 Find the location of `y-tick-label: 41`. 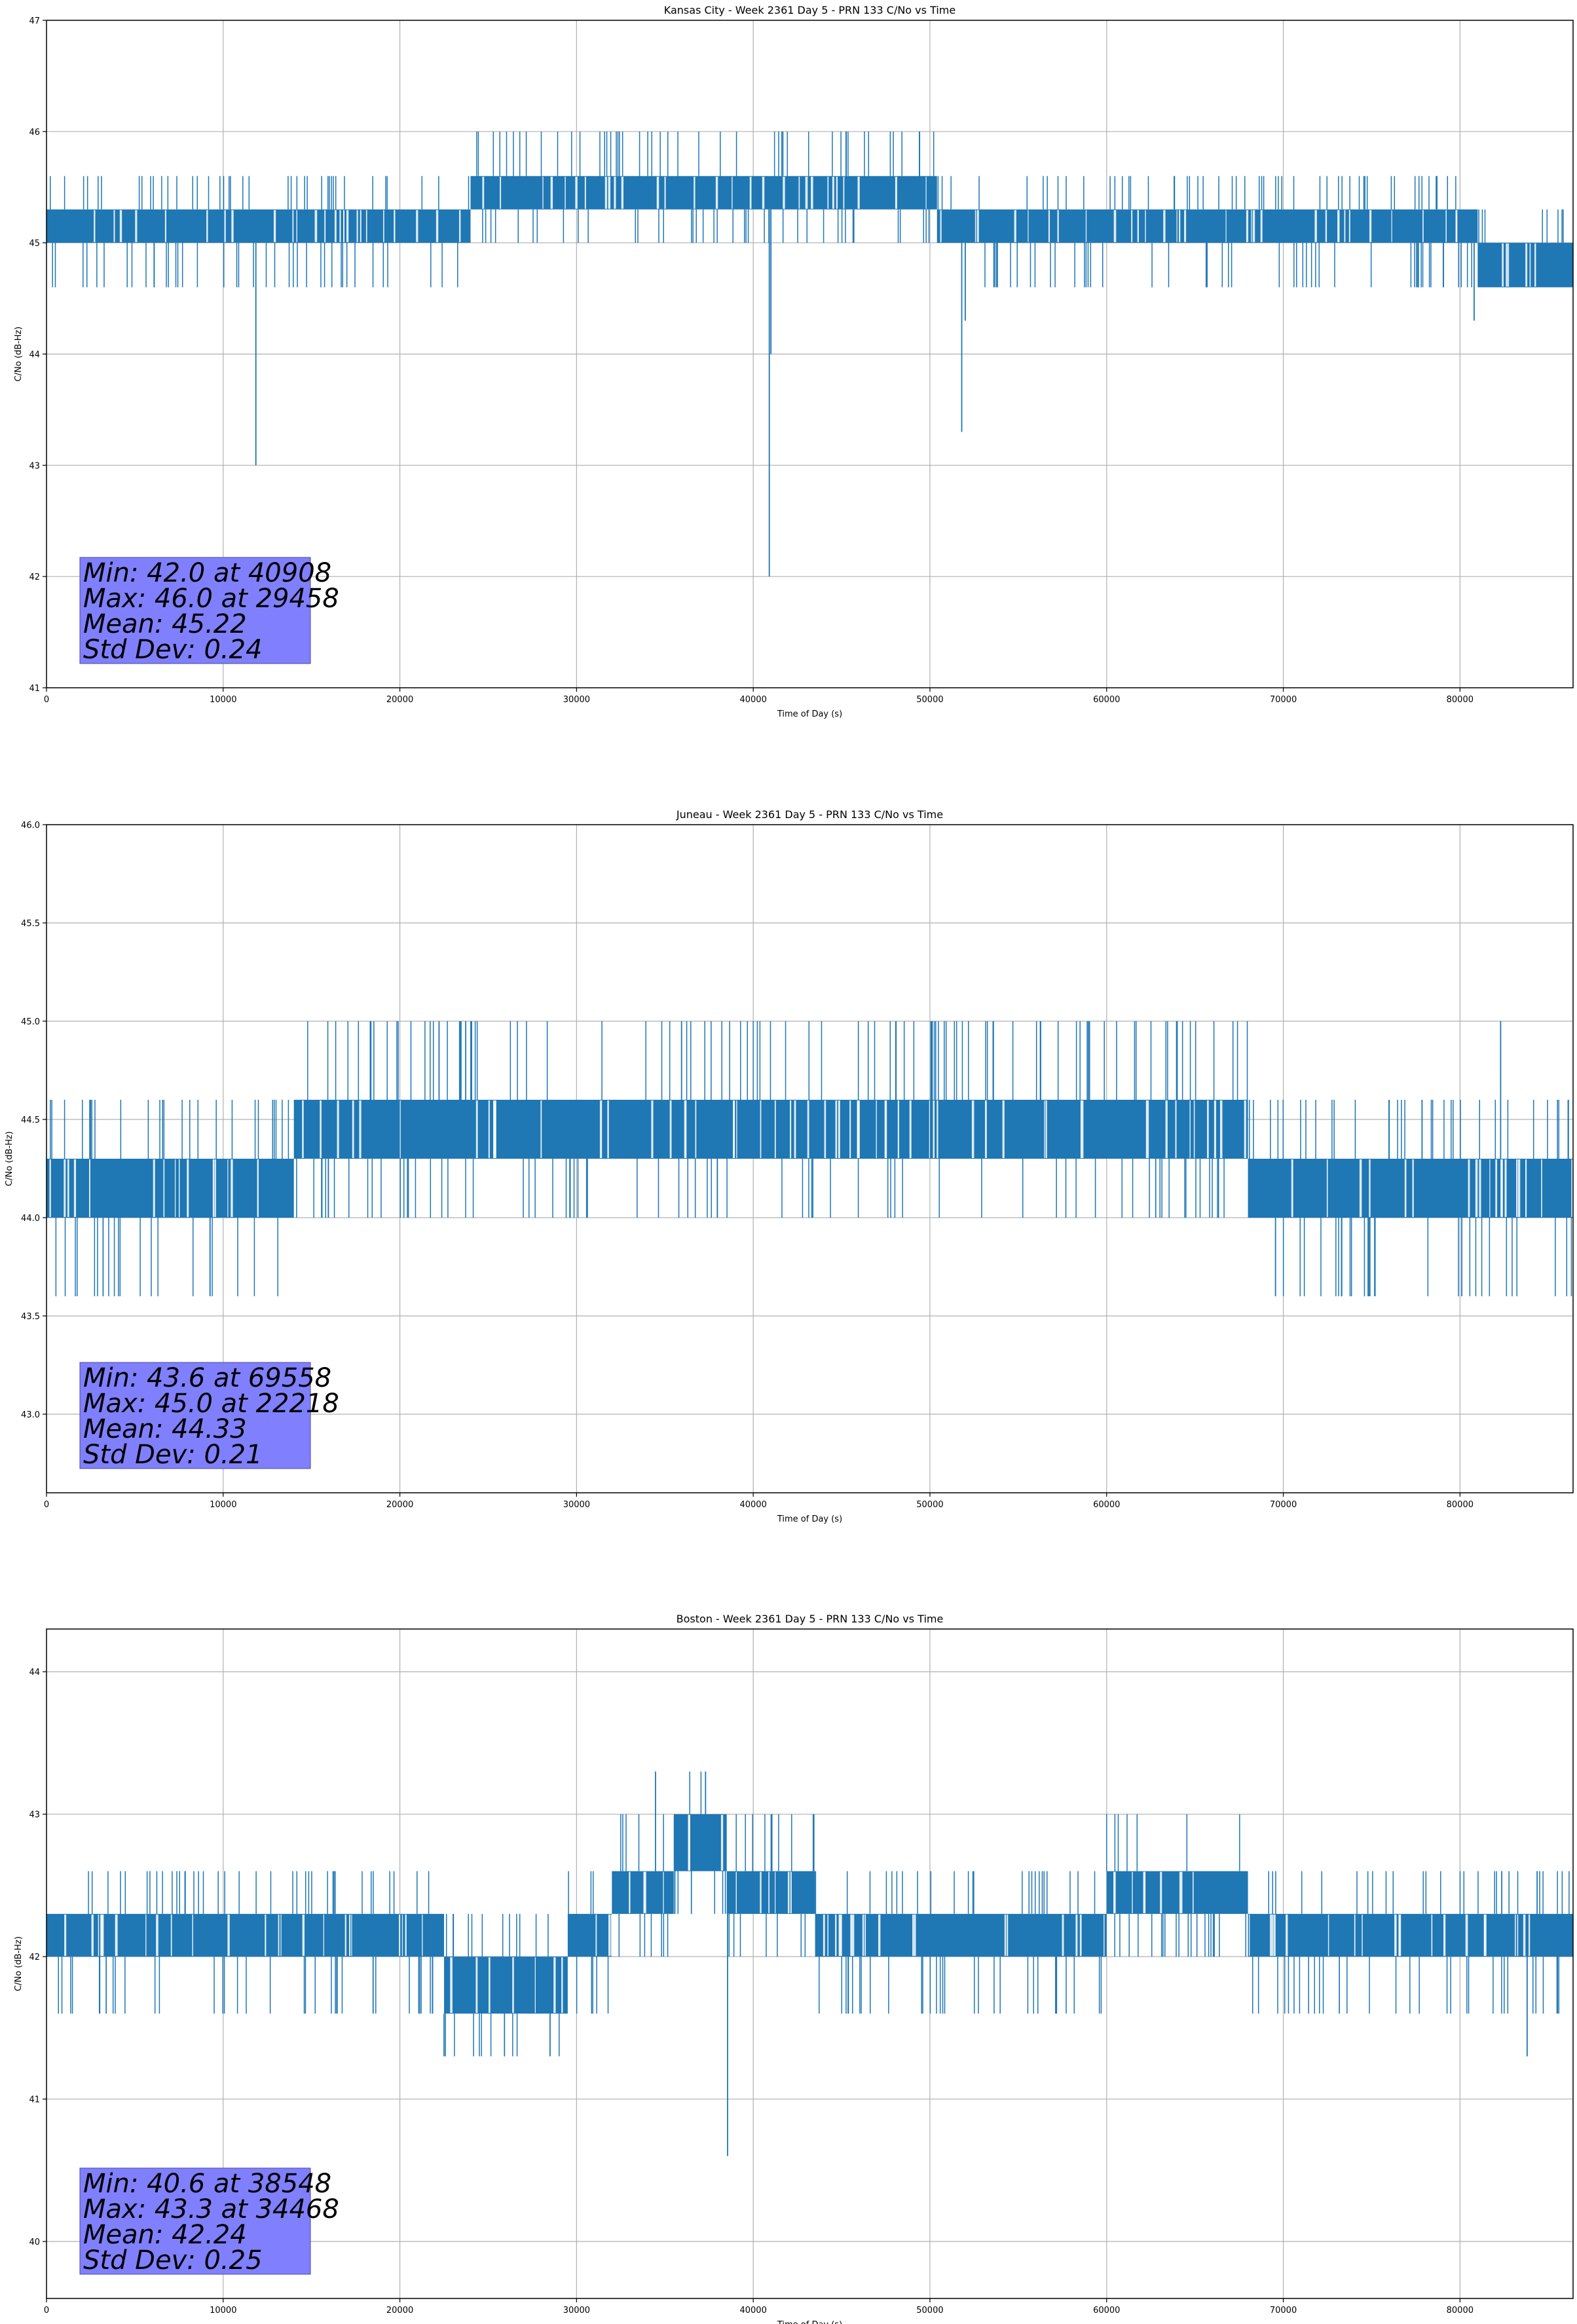

y-tick-label: 41 is located at coordinates (34, 689).